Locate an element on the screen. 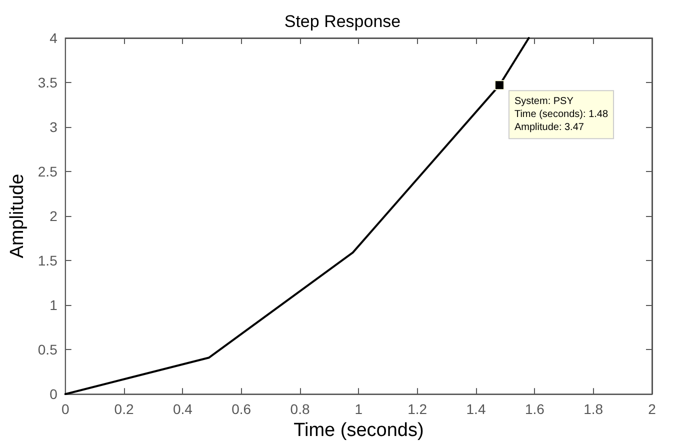  y-tick-label: 0 is located at coordinates (54, 394).